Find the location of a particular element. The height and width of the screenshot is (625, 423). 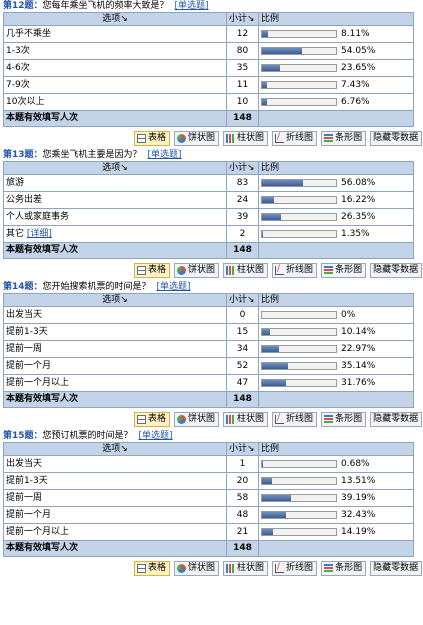

question-number: 第13题： is located at coordinates (23, 155).